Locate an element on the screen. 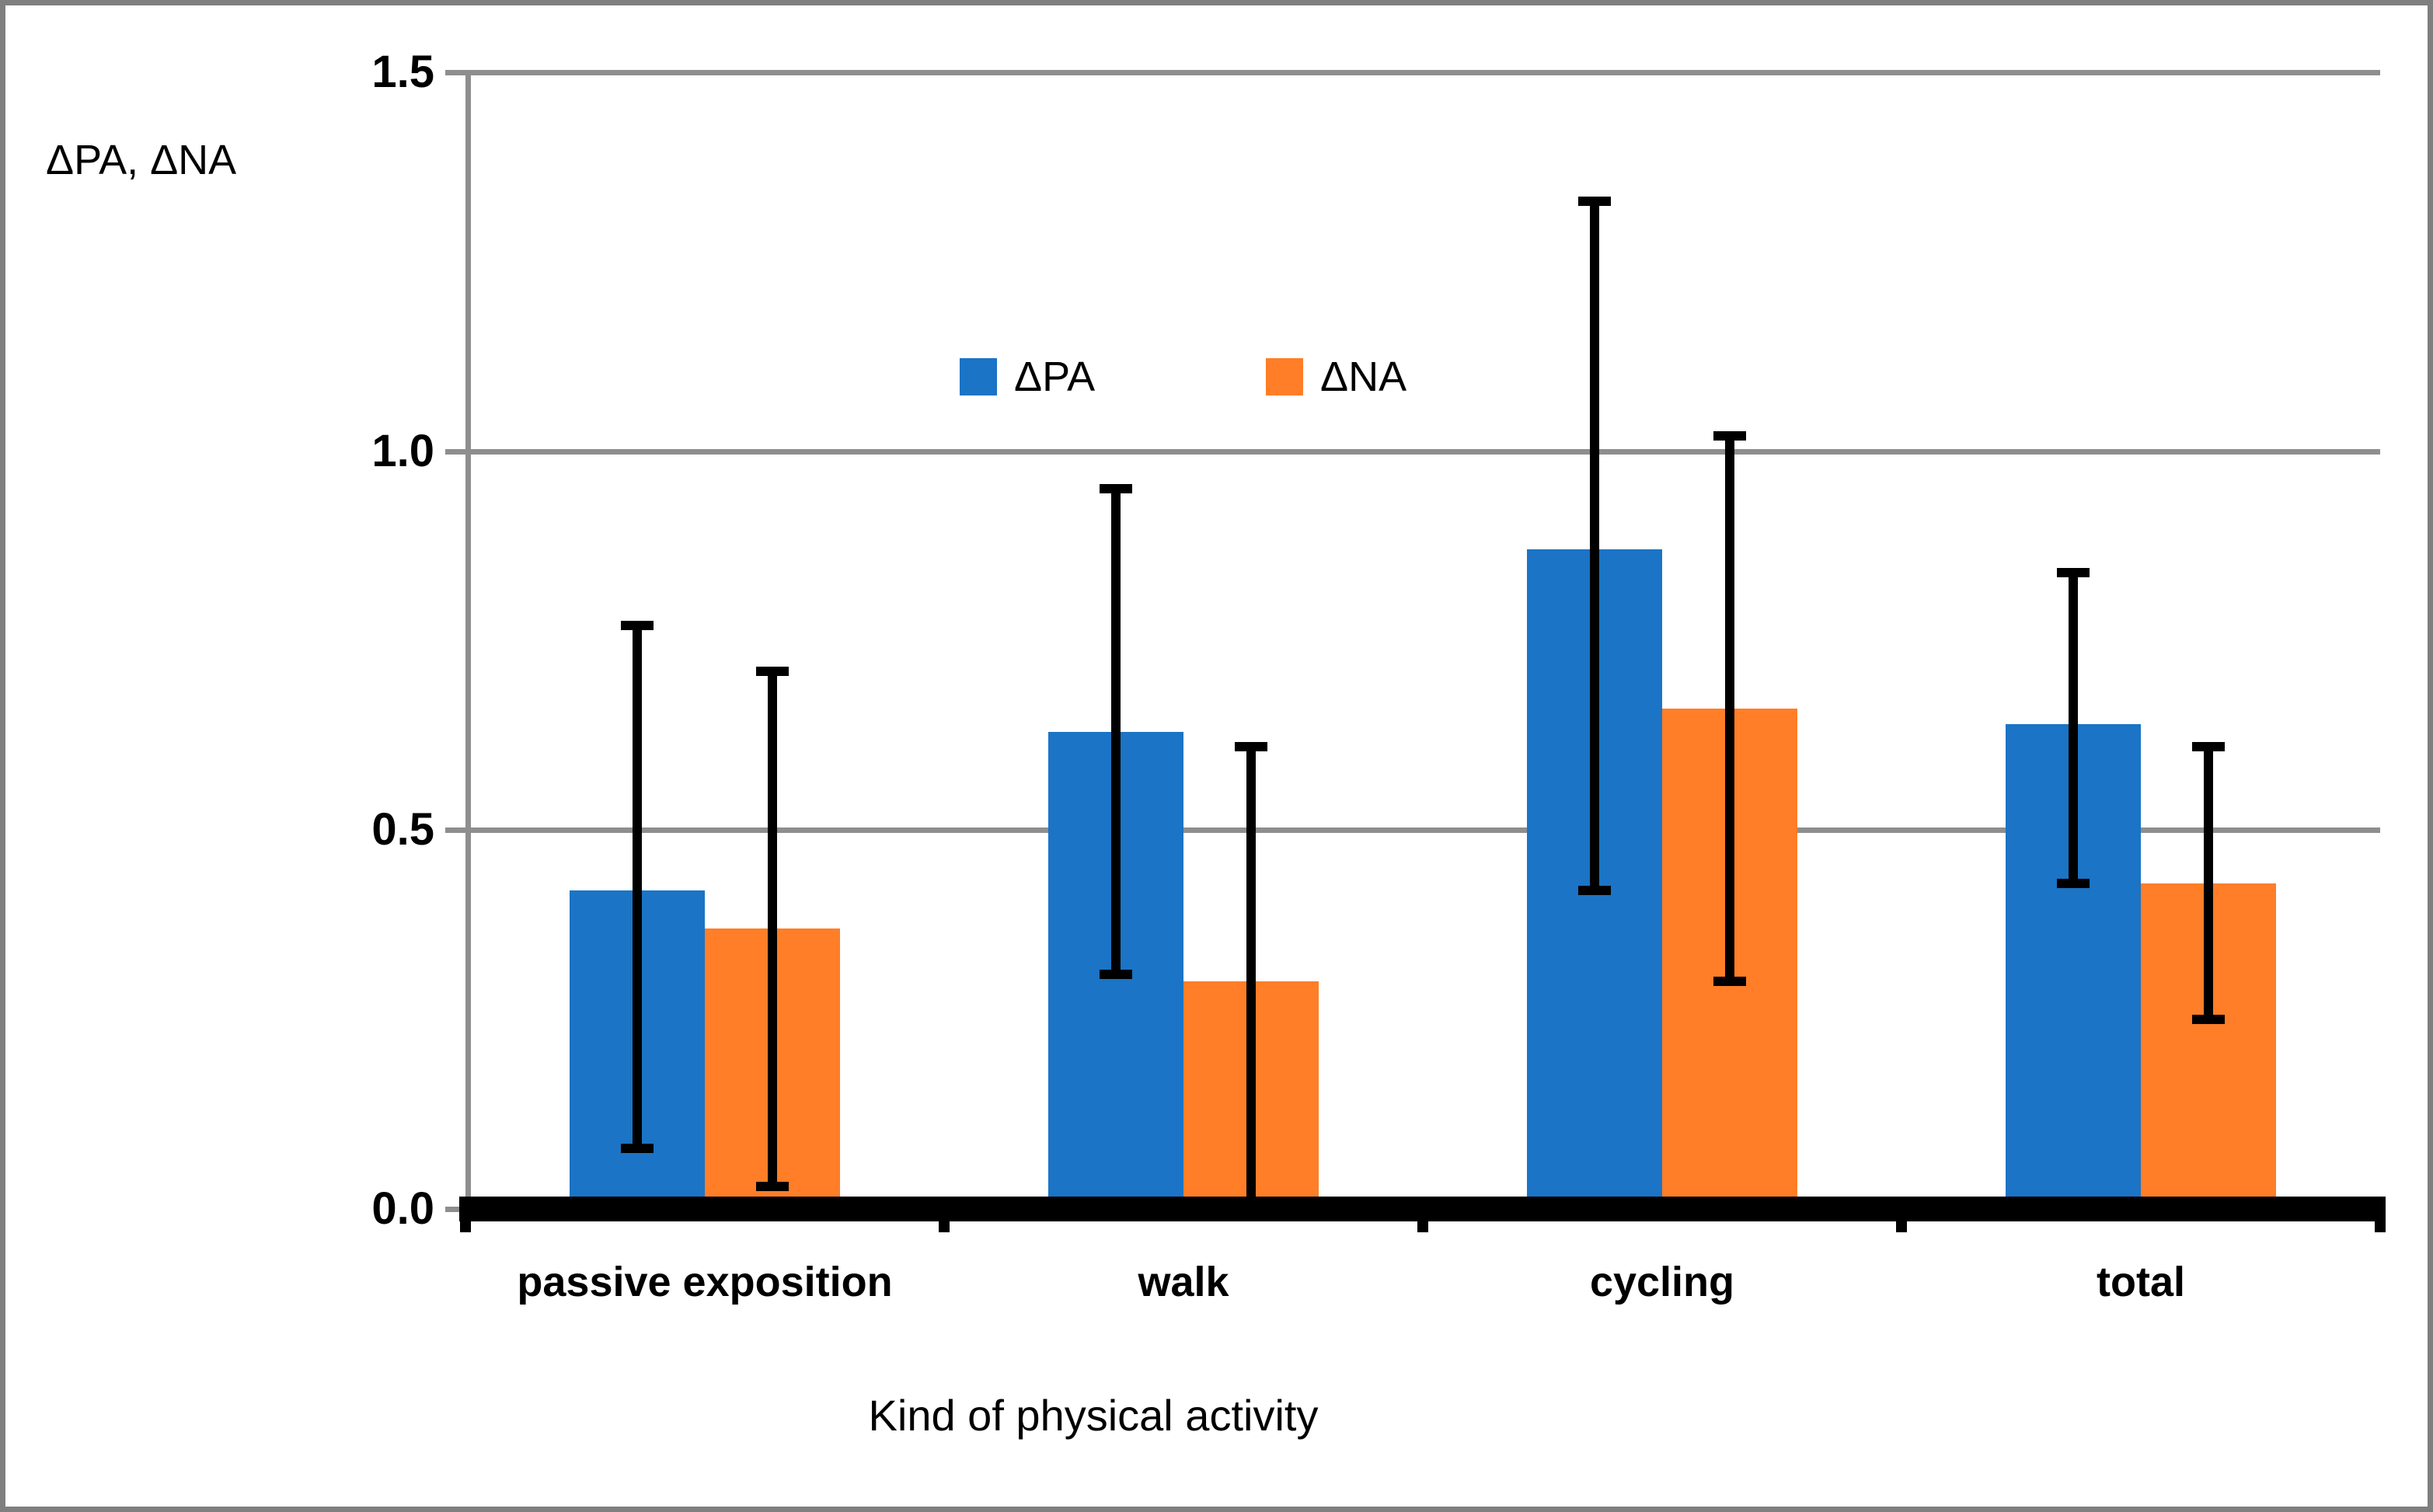 The image size is (2433, 1512). legend-item: ΔPA is located at coordinates (1027, 377).